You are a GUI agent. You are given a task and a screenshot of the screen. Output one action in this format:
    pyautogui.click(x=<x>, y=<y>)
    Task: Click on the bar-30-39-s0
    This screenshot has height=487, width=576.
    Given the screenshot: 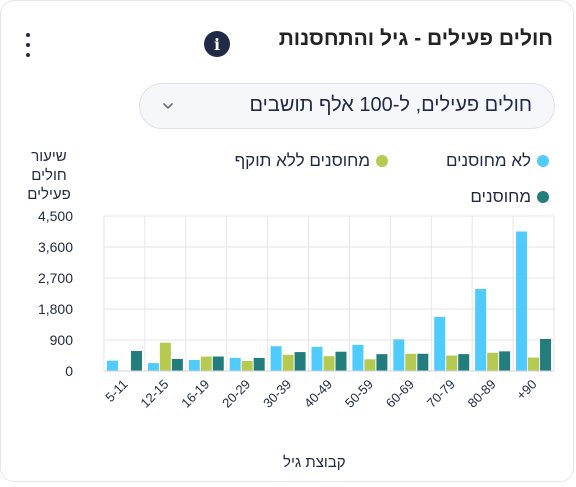 What is the action you would take?
    pyautogui.click(x=276, y=358)
    